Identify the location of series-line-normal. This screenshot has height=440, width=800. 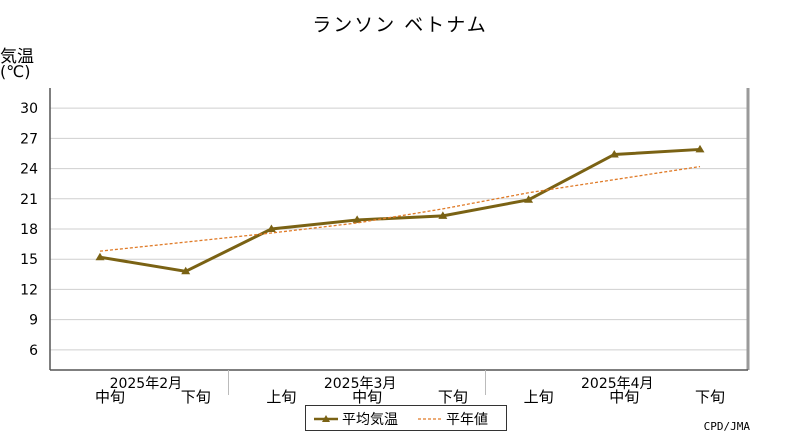
(400, 208).